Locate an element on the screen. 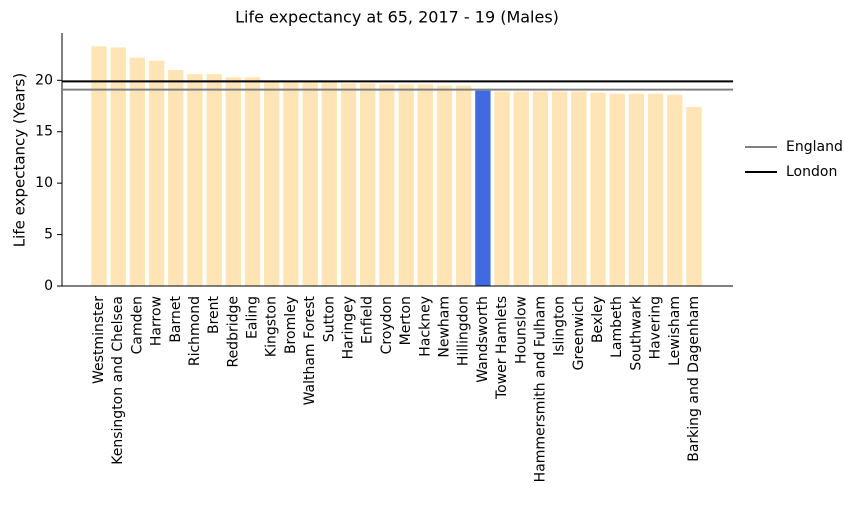 This screenshot has width=845, height=524. x-tick-label: Kingston is located at coordinates (272, 326).